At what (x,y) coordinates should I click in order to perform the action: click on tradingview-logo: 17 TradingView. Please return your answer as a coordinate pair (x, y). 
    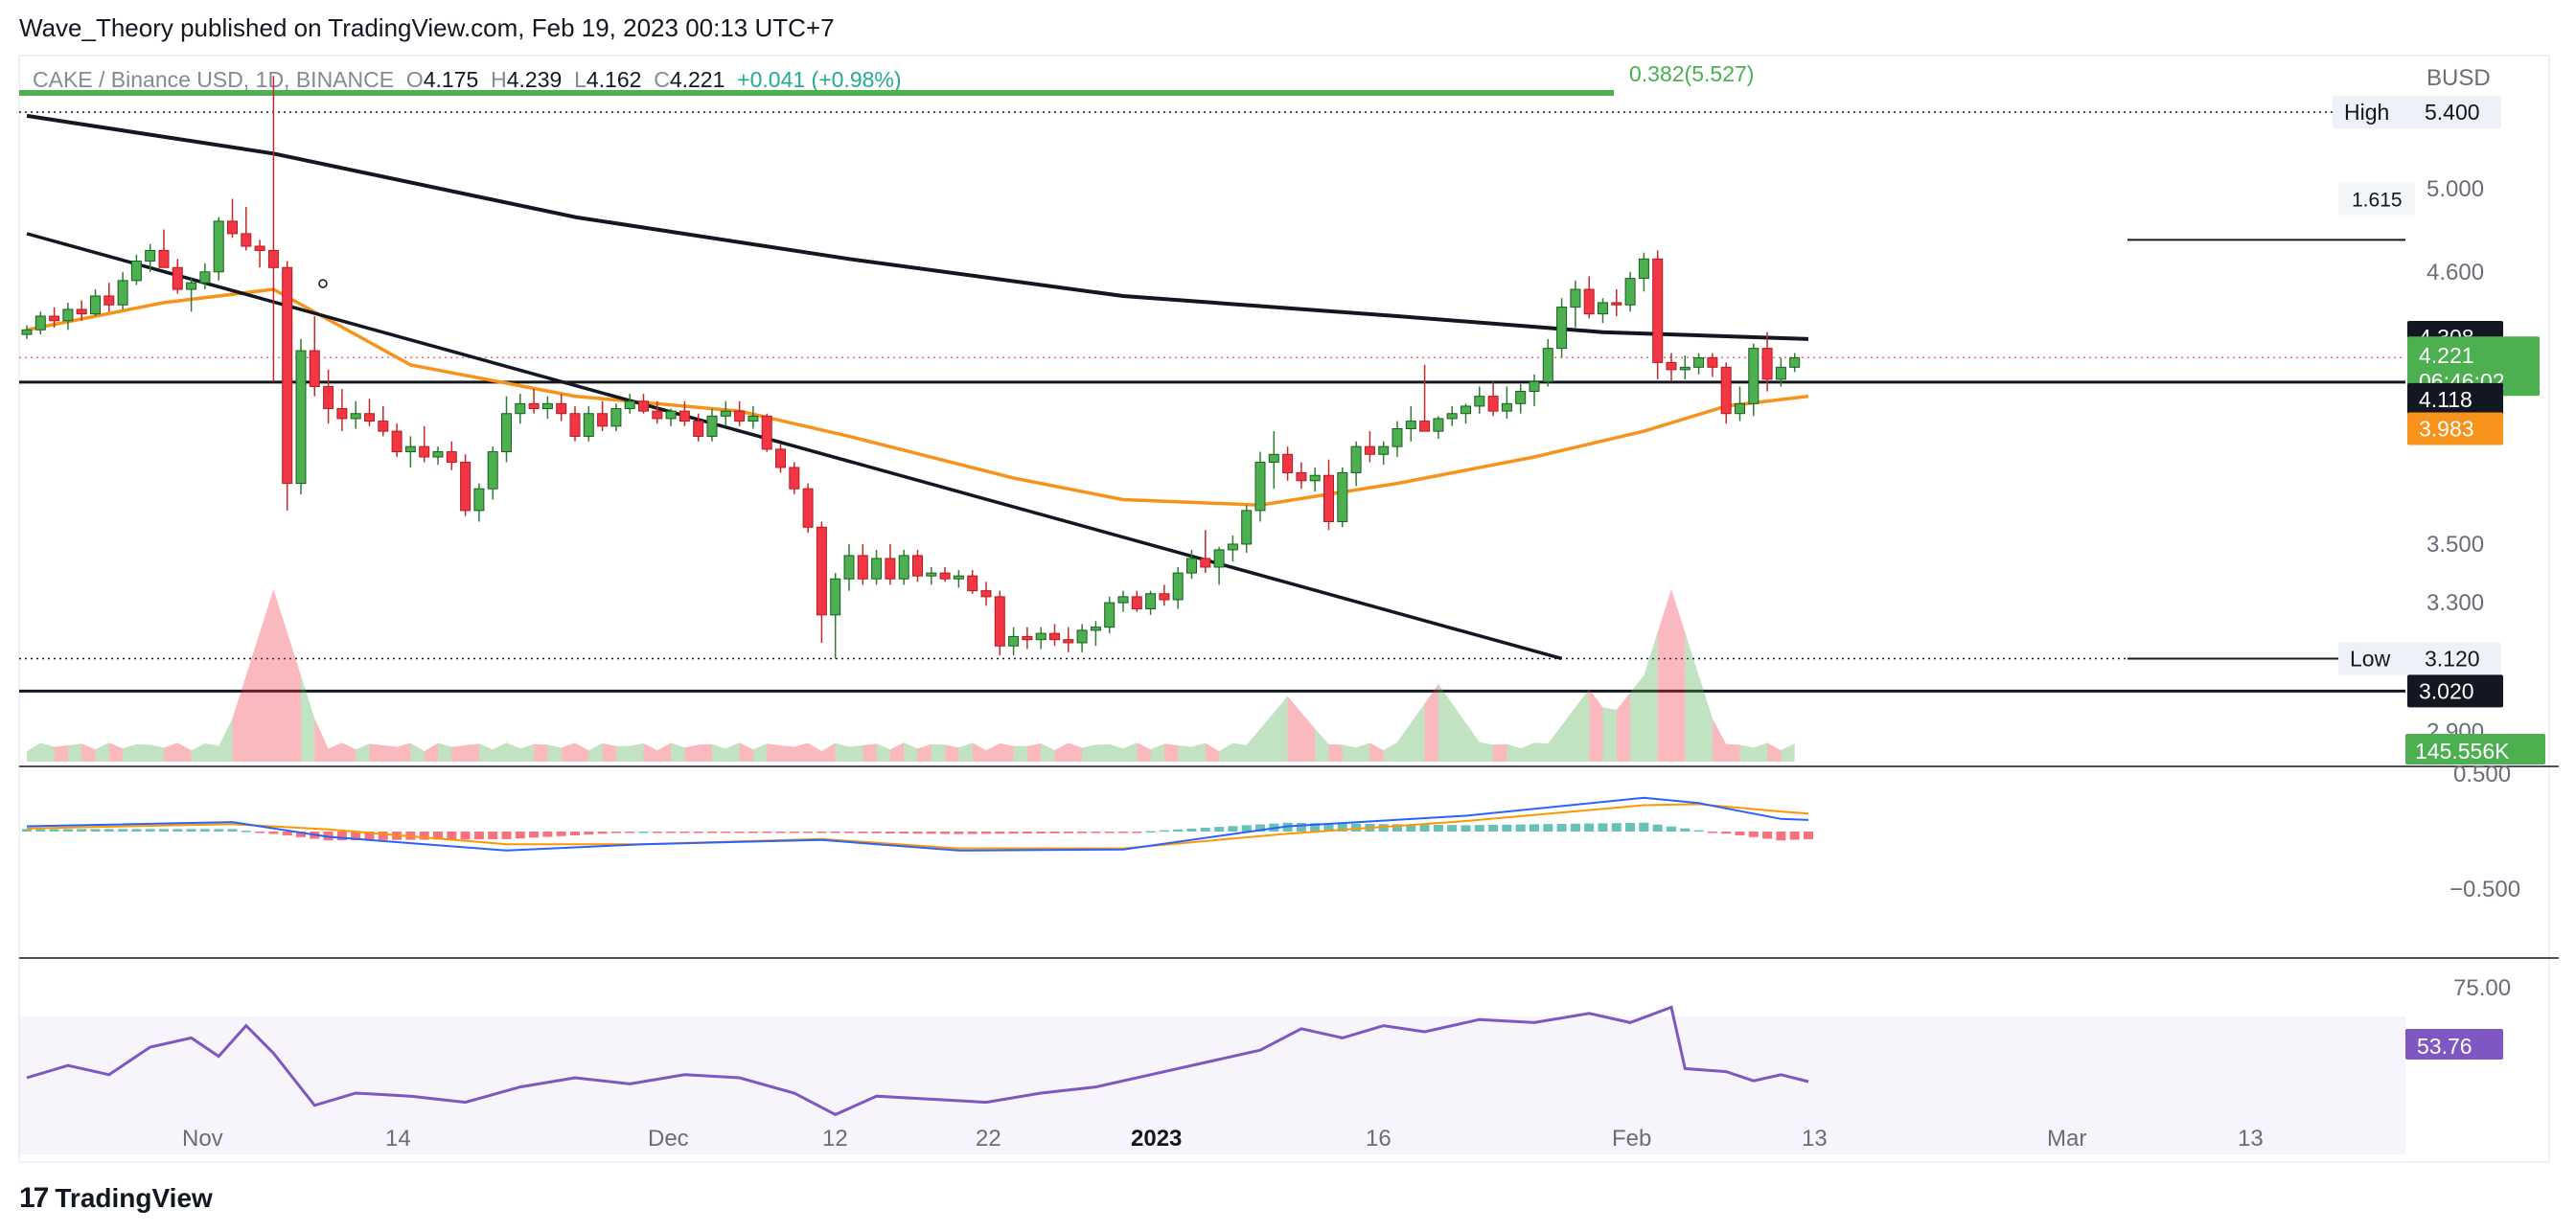
    Looking at the image, I should click on (116, 1198).